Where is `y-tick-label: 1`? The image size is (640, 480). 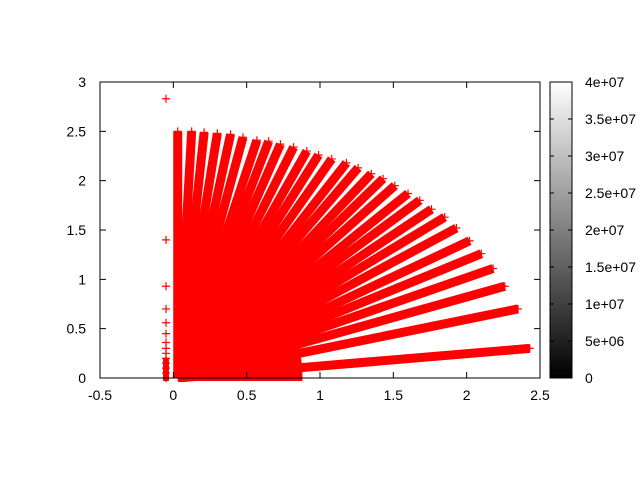 y-tick-label: 1 is located at coordinates (82, 279).